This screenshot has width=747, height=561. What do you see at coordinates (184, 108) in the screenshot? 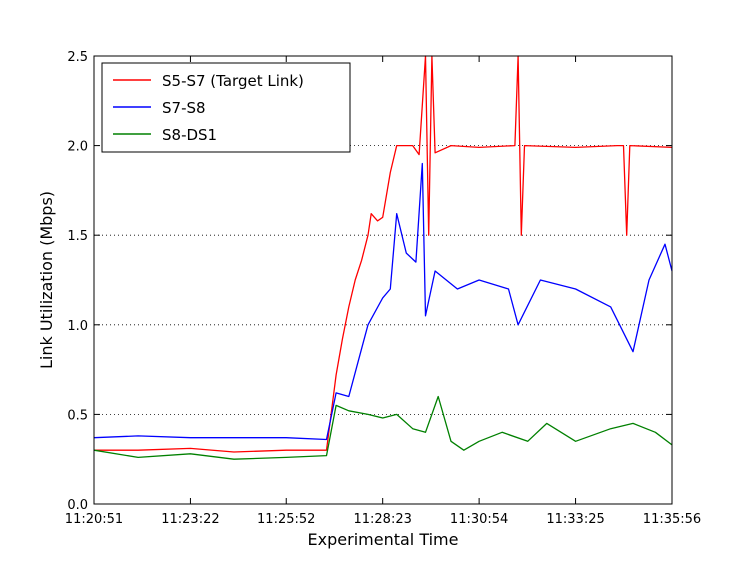
I see `legend-entry-s7-s8: S7-S8` at bounding box center [184, 108].